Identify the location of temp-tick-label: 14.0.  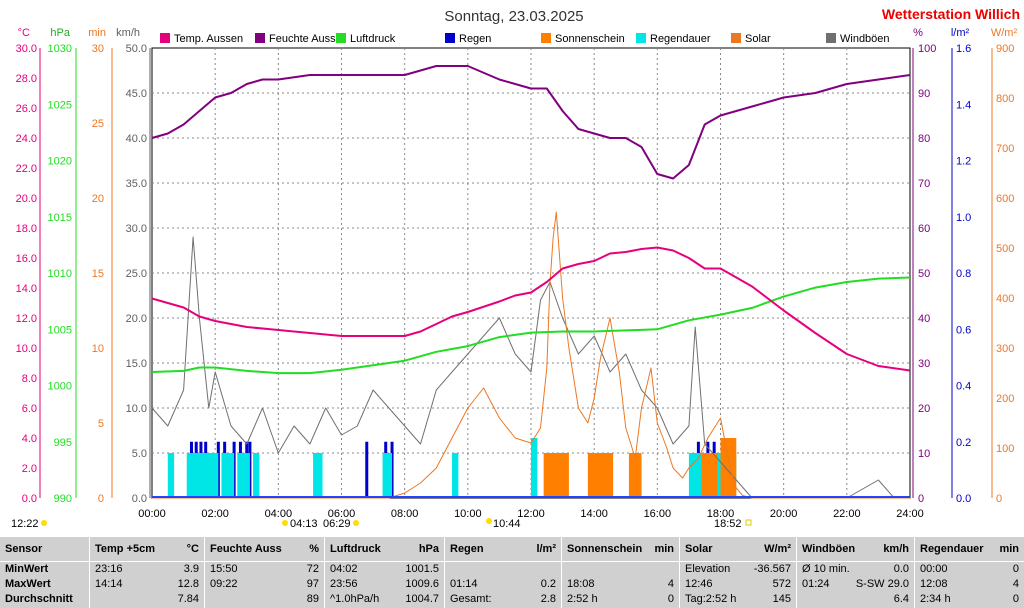
(26, 289).